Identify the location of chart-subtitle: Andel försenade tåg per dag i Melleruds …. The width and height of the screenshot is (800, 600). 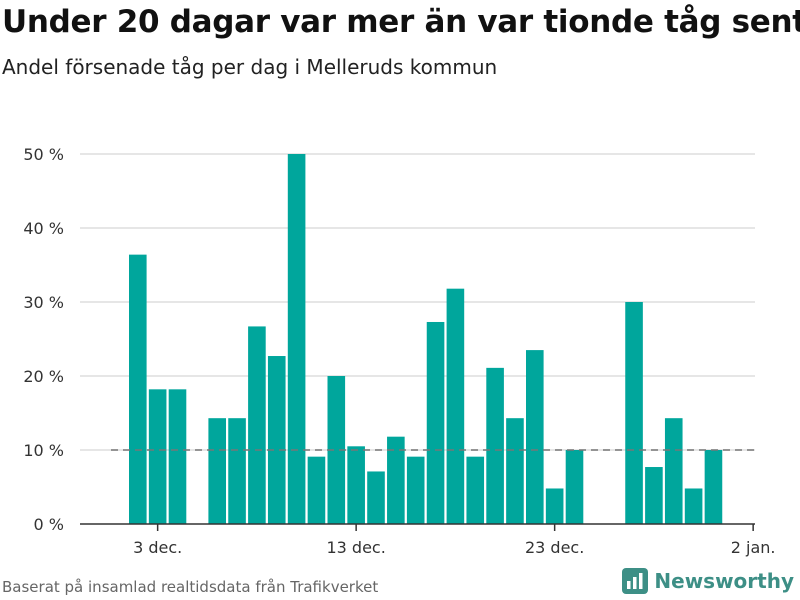
(250, 67).